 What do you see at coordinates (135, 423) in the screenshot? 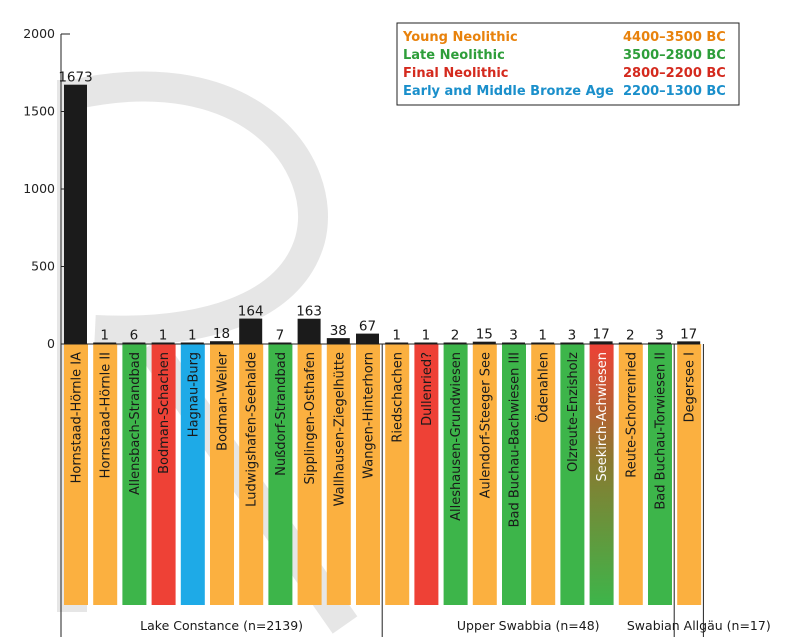
I see `site-label: Allensbach-Strandbad` at bounding box center [135, 423].